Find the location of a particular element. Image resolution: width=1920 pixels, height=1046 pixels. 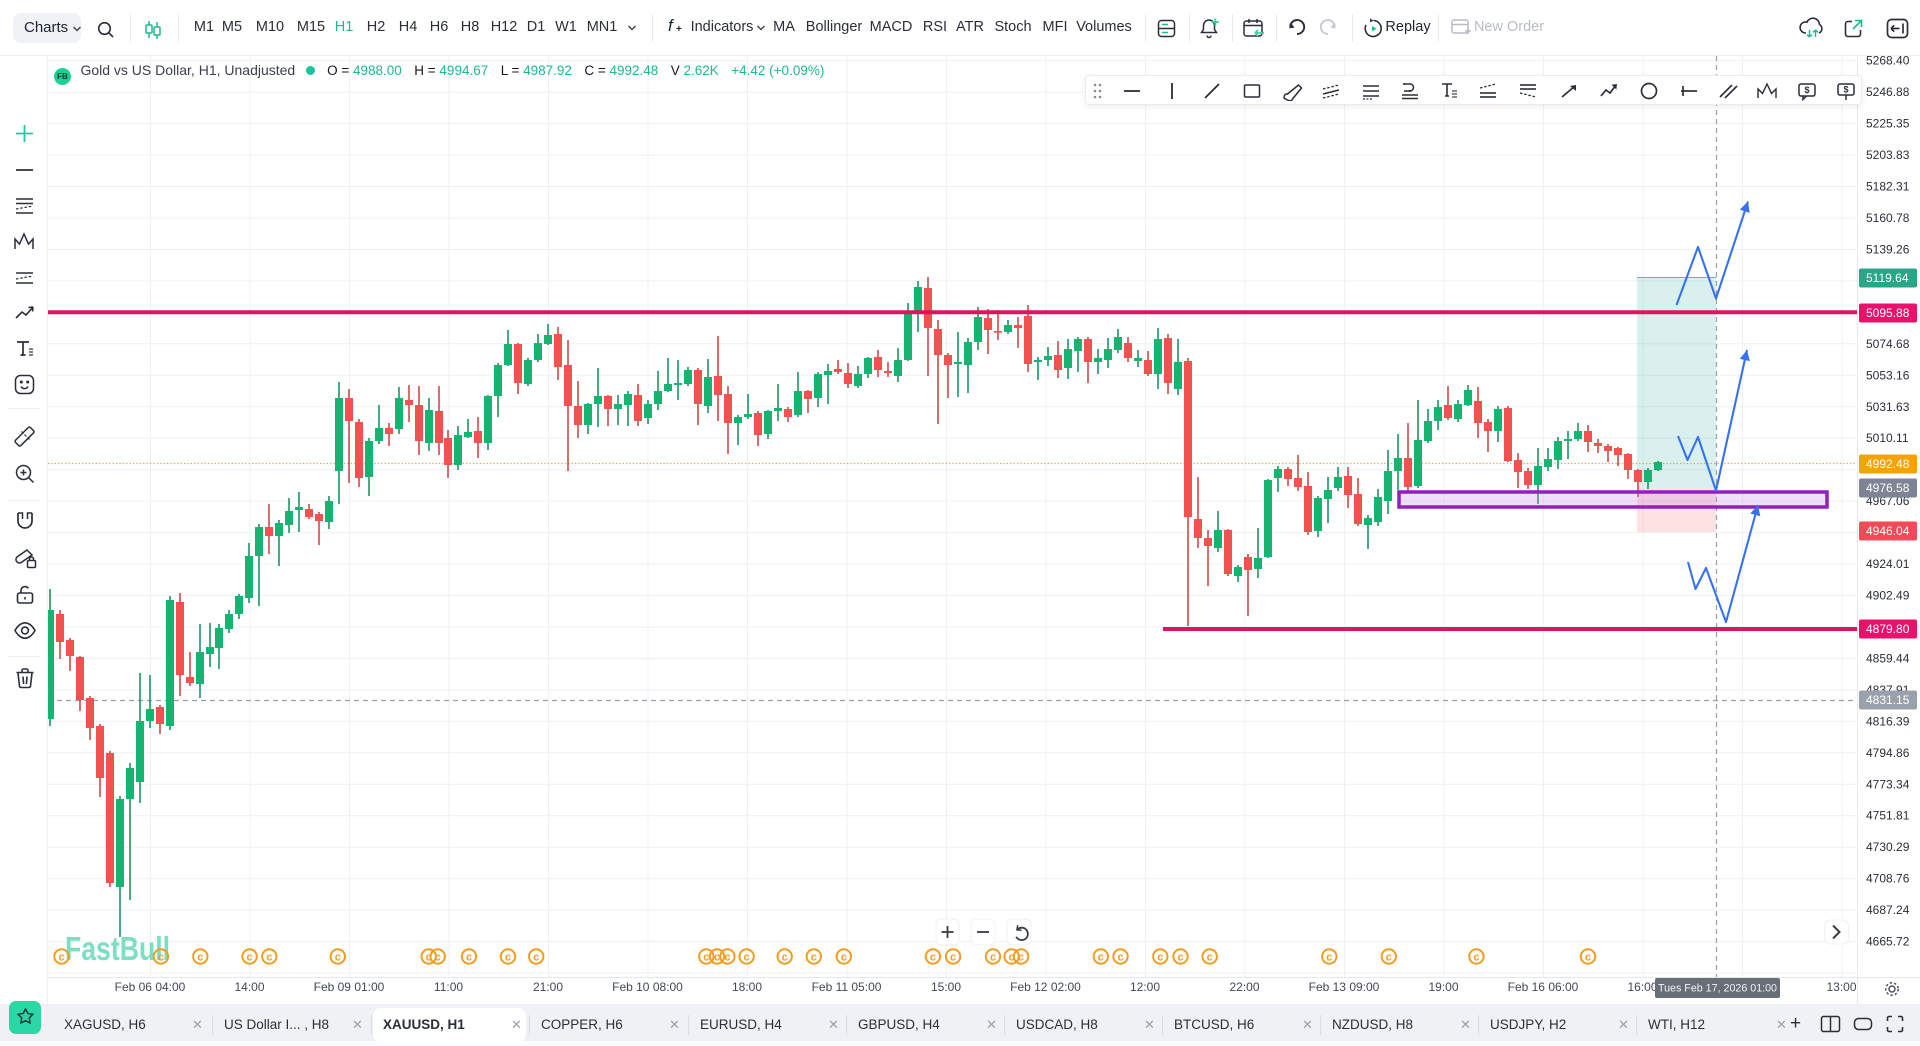

svg-text: 4665.72 is located at coordinates (1888, 942).